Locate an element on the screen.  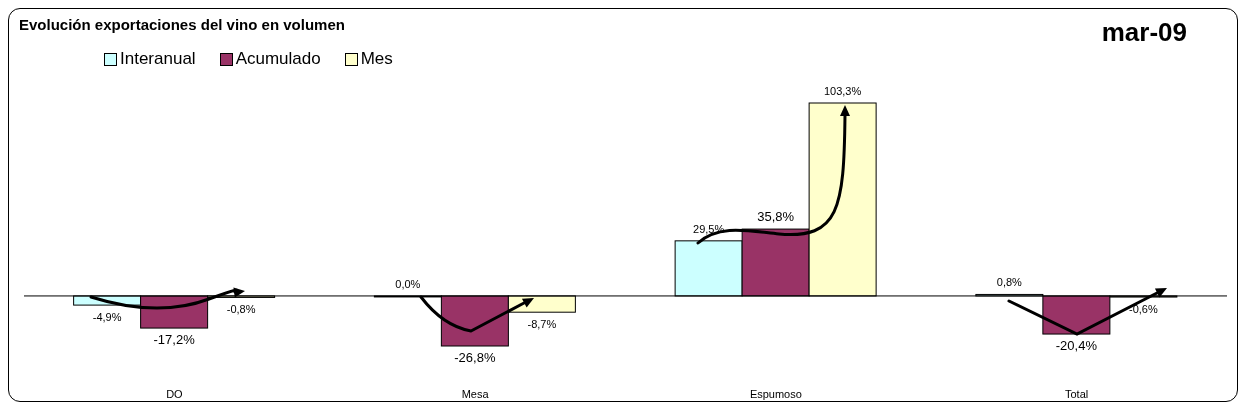
x-tick-label: Espumoso is located at coordinates (775, 393).